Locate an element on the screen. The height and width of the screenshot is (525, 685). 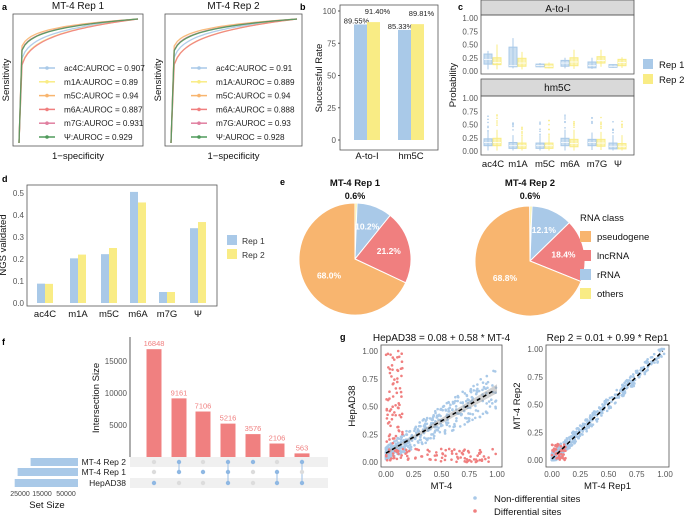
y-tick-label: 0.3 is located at coordinates (19, 237).